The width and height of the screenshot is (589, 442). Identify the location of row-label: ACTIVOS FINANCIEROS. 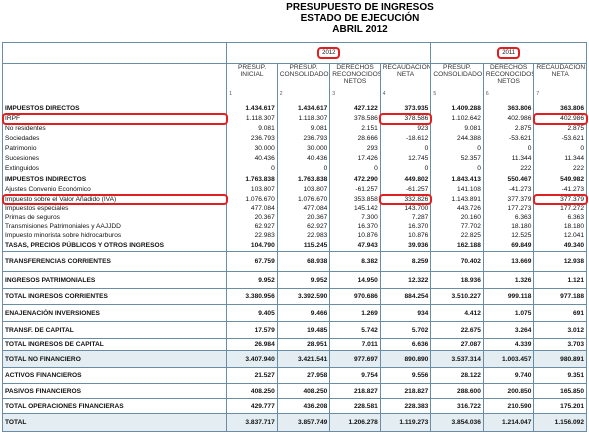
(114, 375).